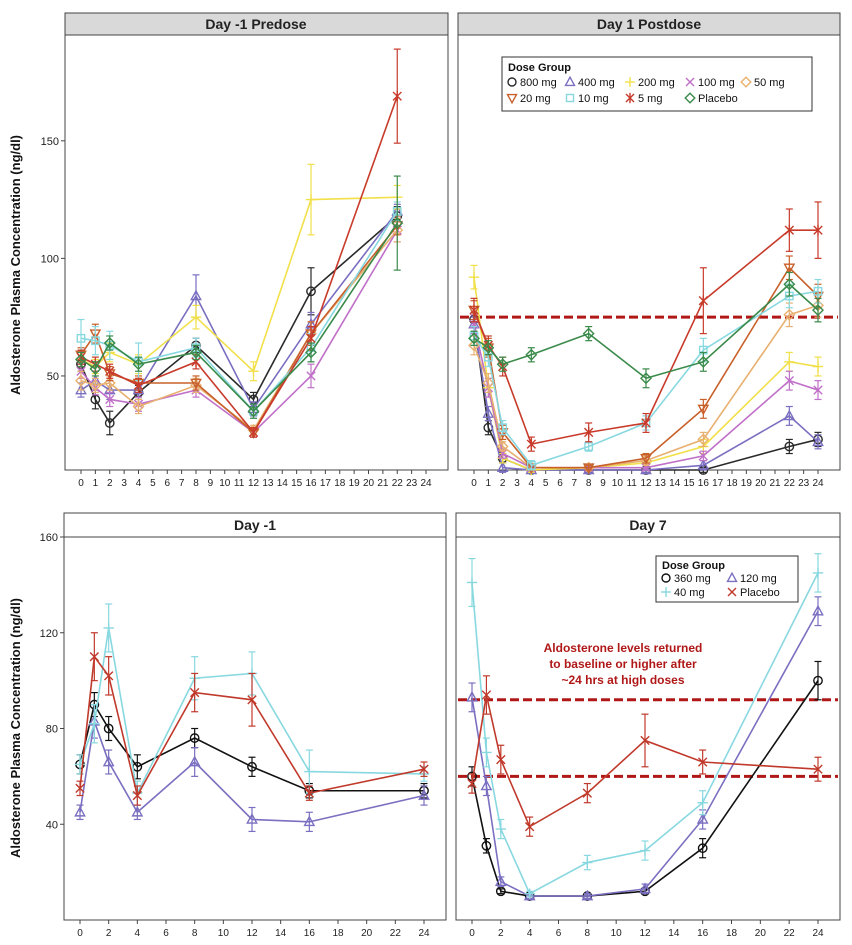 This screenshot has width=852, height=945. What do you see at coordinates (283, 483) in the screenshot?
I see `x-tick-label: 14` at bounding box center [283, 483].